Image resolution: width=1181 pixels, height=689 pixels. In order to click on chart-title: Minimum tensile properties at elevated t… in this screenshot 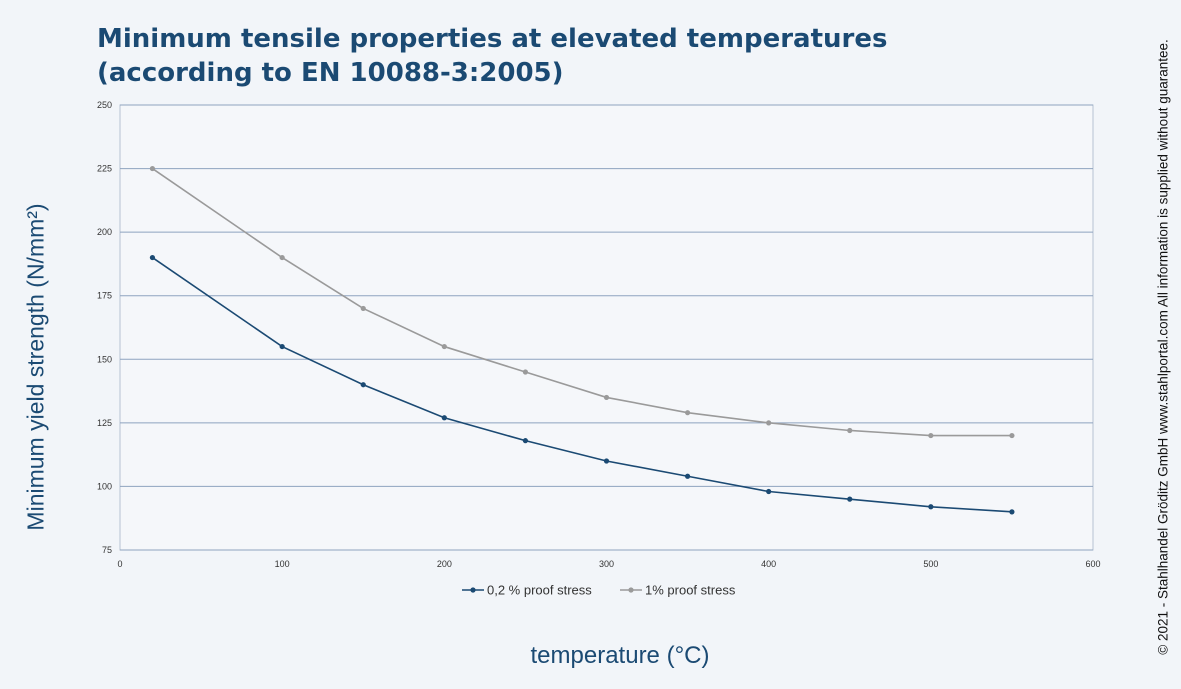, I will do `click(492, 56)`.